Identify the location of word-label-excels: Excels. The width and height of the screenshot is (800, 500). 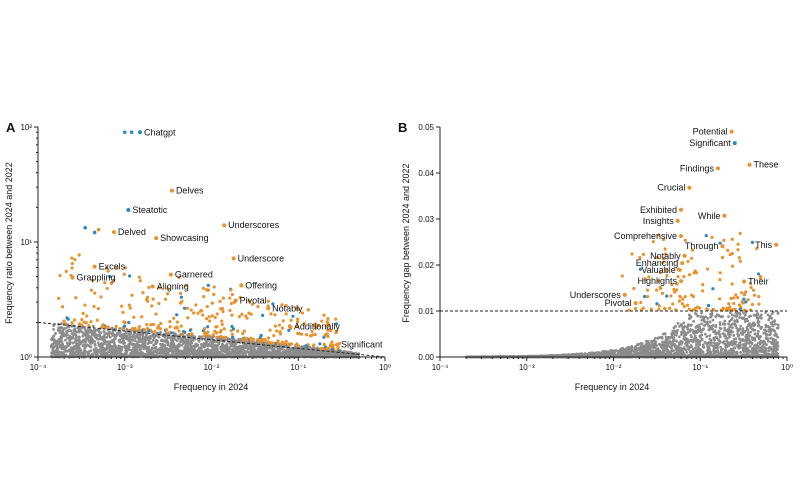
(112, 267).